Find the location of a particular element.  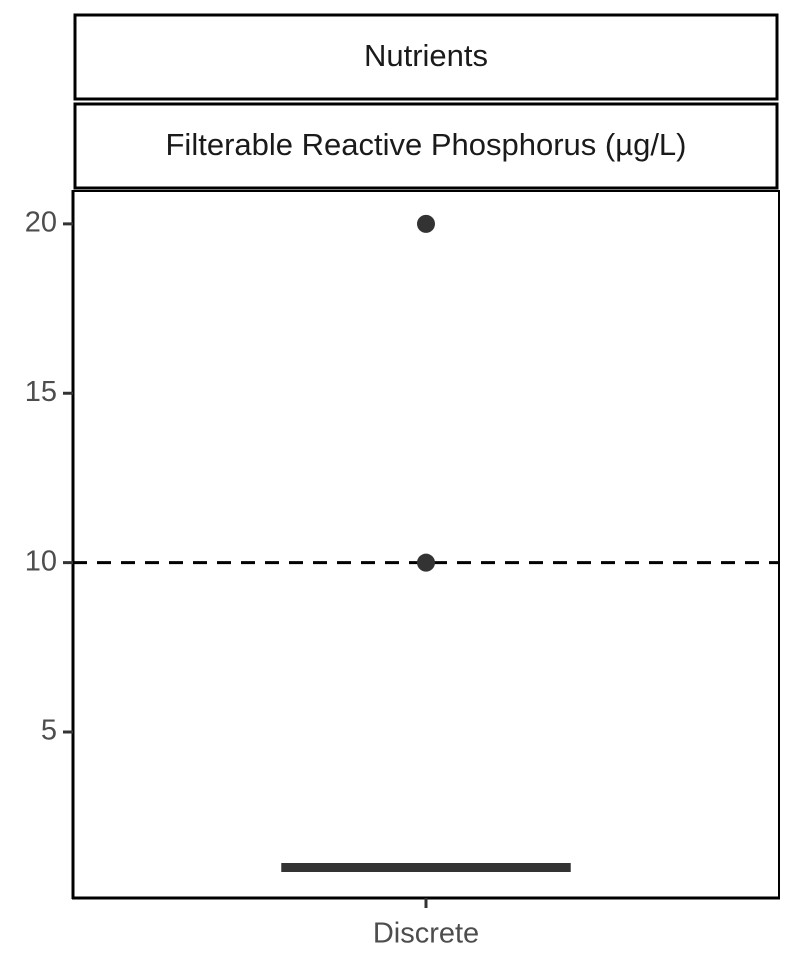

y-tick-label: 15 is located at coordinates (41, 392).